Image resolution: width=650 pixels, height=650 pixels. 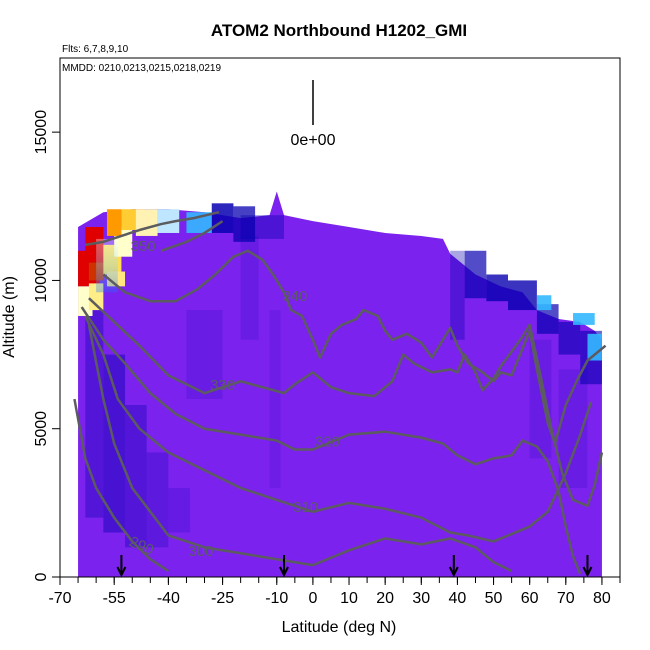 I want to click on contour-label: 310, so click(x=305, y=507).